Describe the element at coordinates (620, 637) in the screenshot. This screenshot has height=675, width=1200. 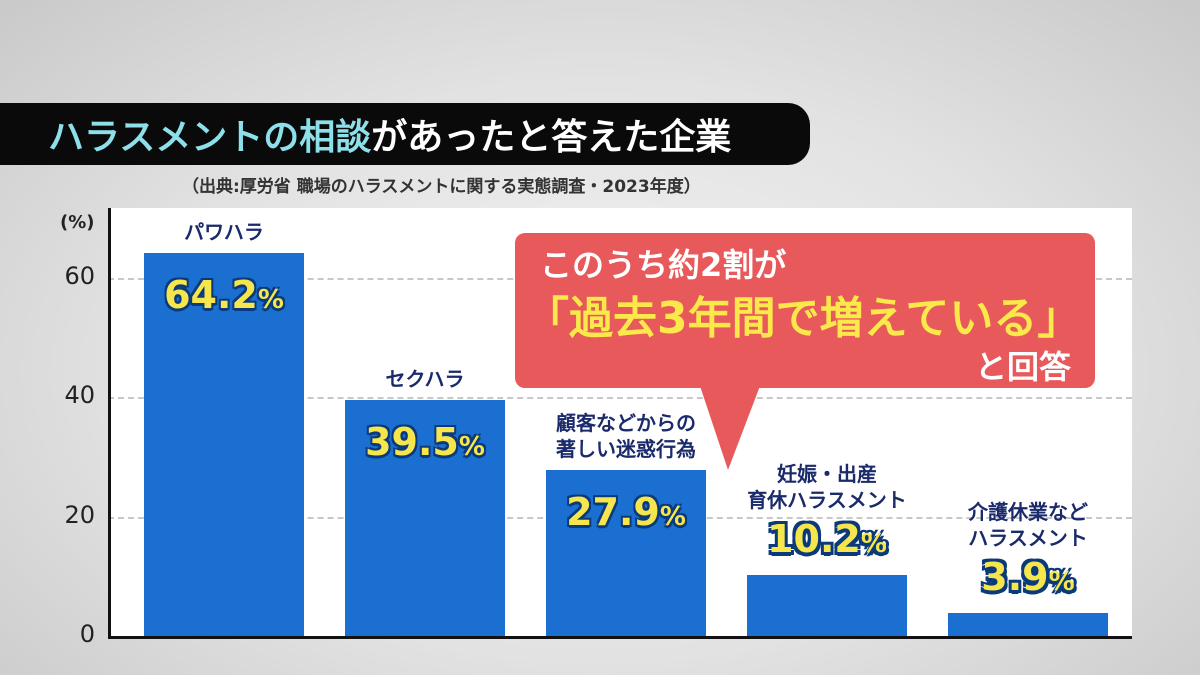
I see `x-axis-line` at that location.